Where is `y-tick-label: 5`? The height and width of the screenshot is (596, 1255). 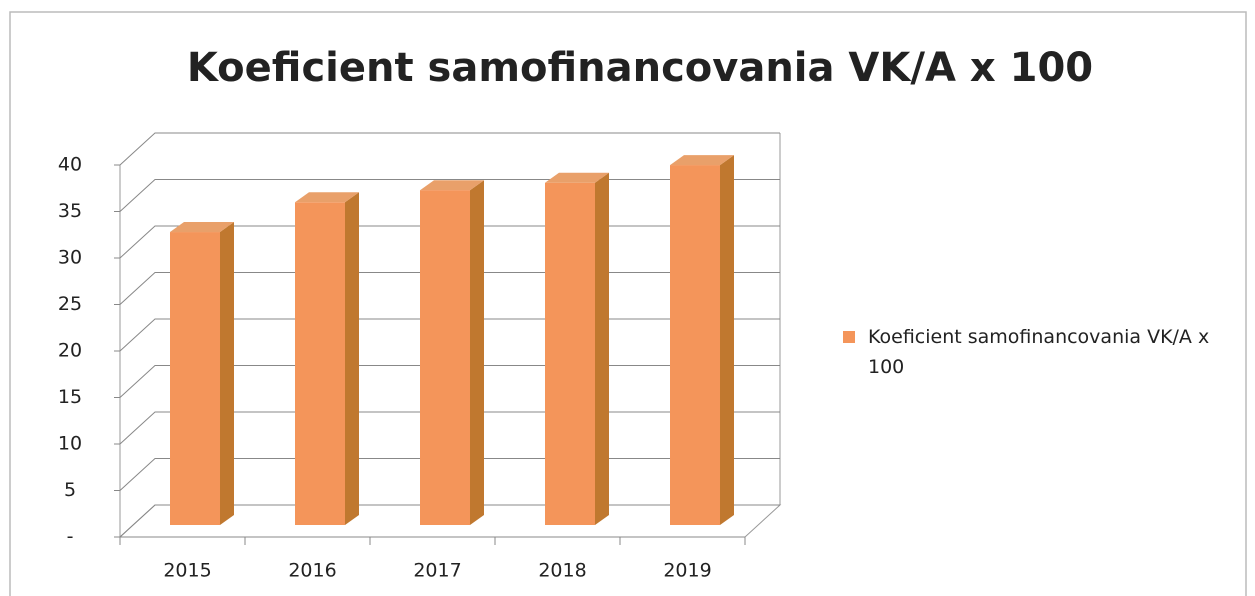 y-tick-label: 5 is located at coordinates (70, 490).